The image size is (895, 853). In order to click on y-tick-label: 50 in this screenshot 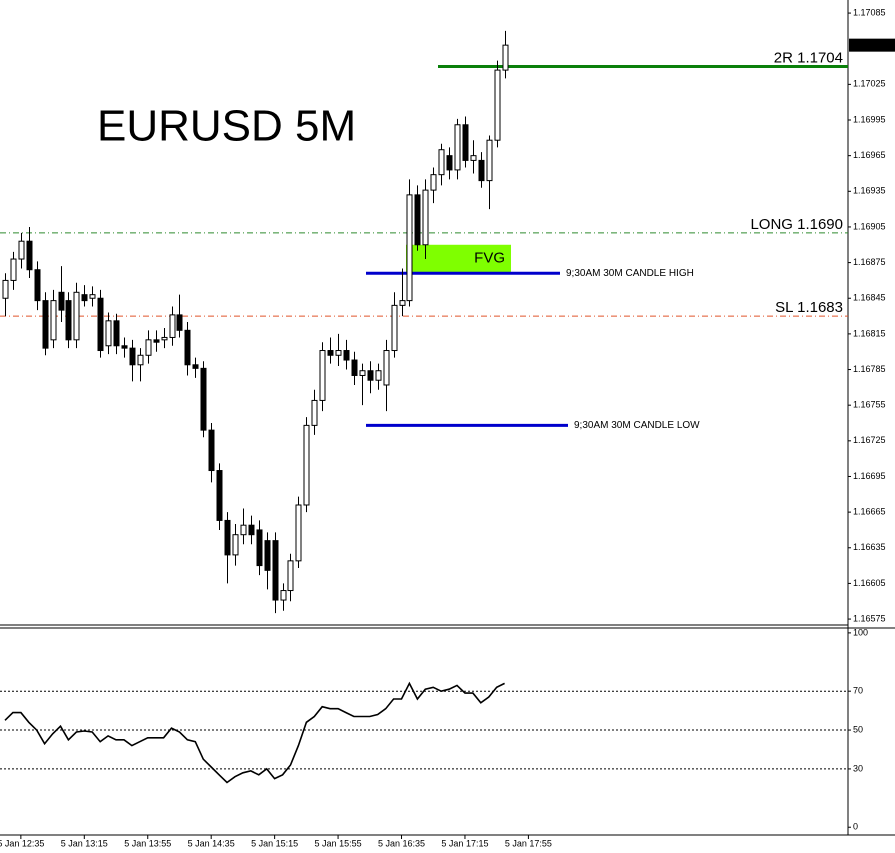, I will do `click(858, 729)`.